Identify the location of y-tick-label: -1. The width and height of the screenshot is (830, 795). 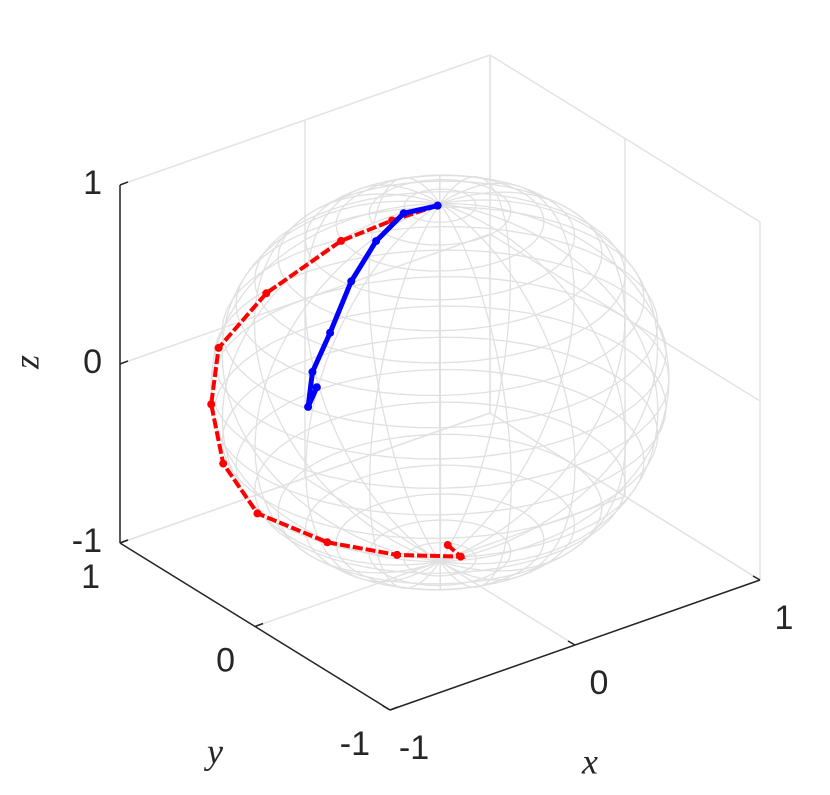
(355, 744).